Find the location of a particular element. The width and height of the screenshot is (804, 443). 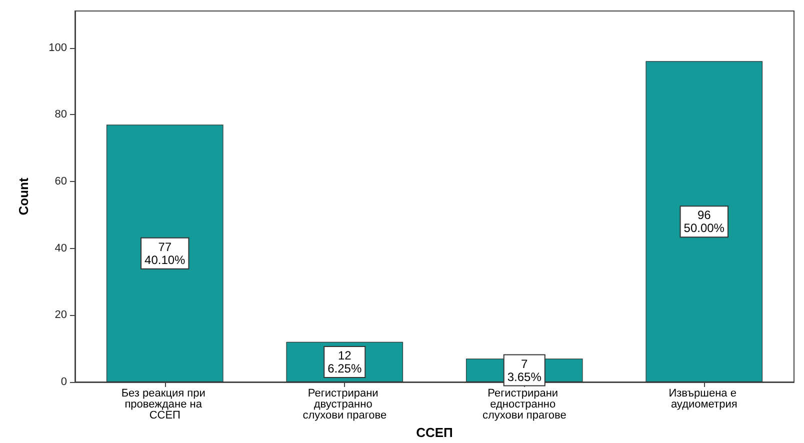

x-axis-title: ССЕП is located at coordinates (434, 432).